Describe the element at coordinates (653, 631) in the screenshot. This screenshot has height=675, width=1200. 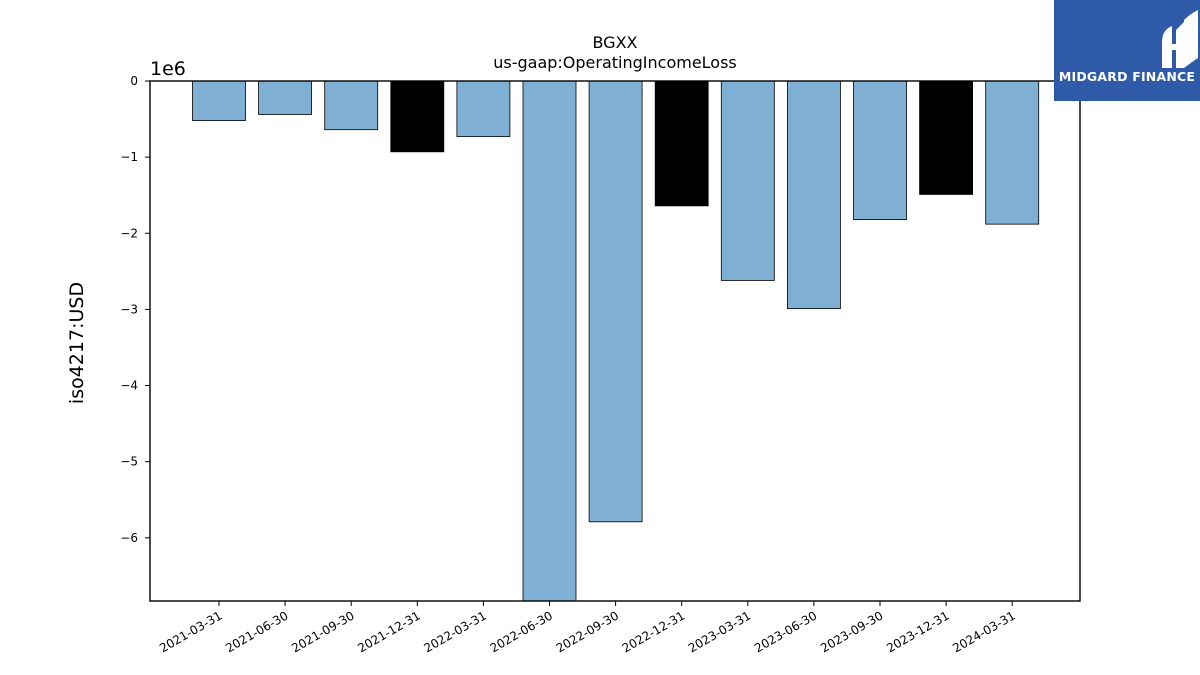
I see `x-tick-label: 2022-12-31` at that location.